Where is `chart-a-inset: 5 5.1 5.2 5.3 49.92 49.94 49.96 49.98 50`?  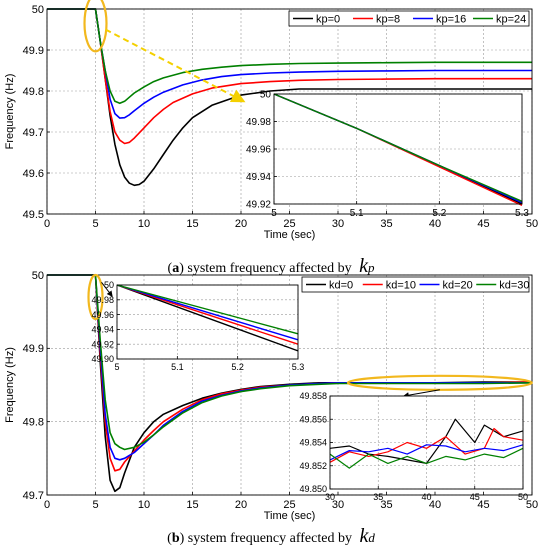 chart-a-inset: 5 5.1 5.2 5.3 49.92 49.94 49.96 49.98 50 is located at coordinates (387, 155).